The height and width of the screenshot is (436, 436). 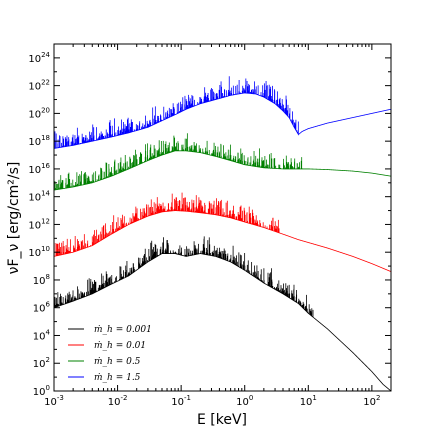 What do you see at coordinates (39, 113) in the screenshot?
I see `y-tick-label: 10²⁰` at bounding box center [39, 113].